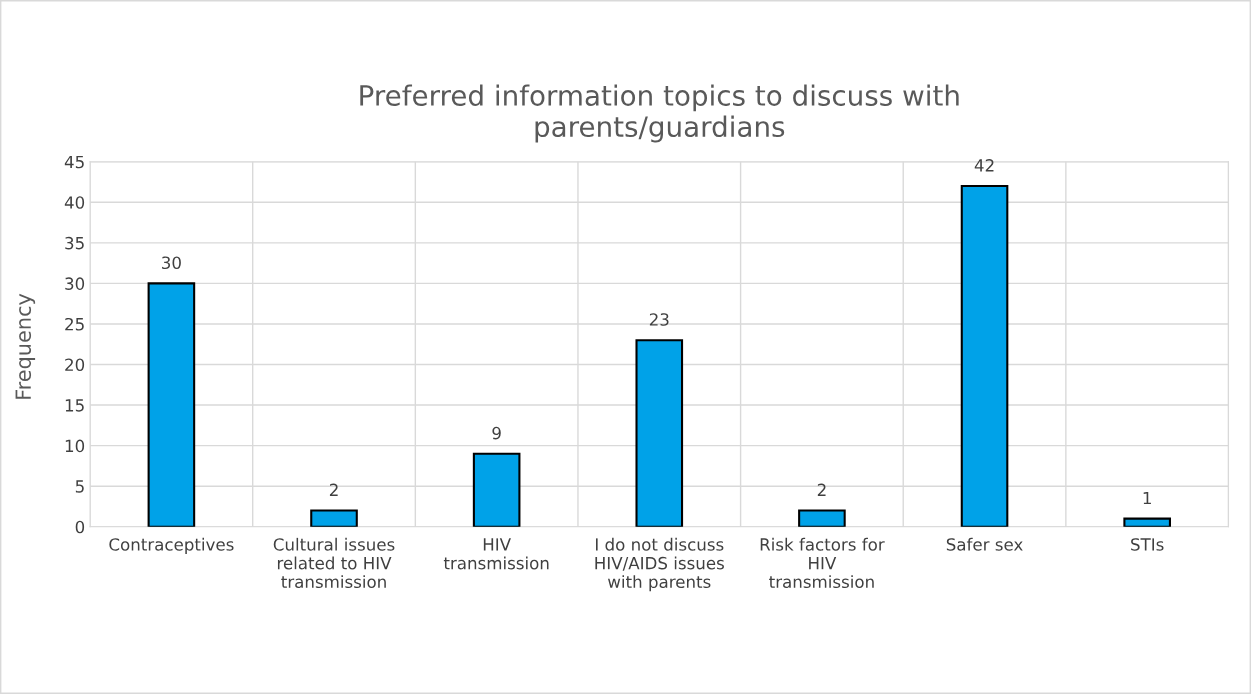 The height and width of the screenshot is (694, 1251). What do you see at coordinates (659, 564) in the screenshot?
I see `x-tick-label: I do not discuss HIV/AIDS issues with parents` at bounding box center [659, 564].